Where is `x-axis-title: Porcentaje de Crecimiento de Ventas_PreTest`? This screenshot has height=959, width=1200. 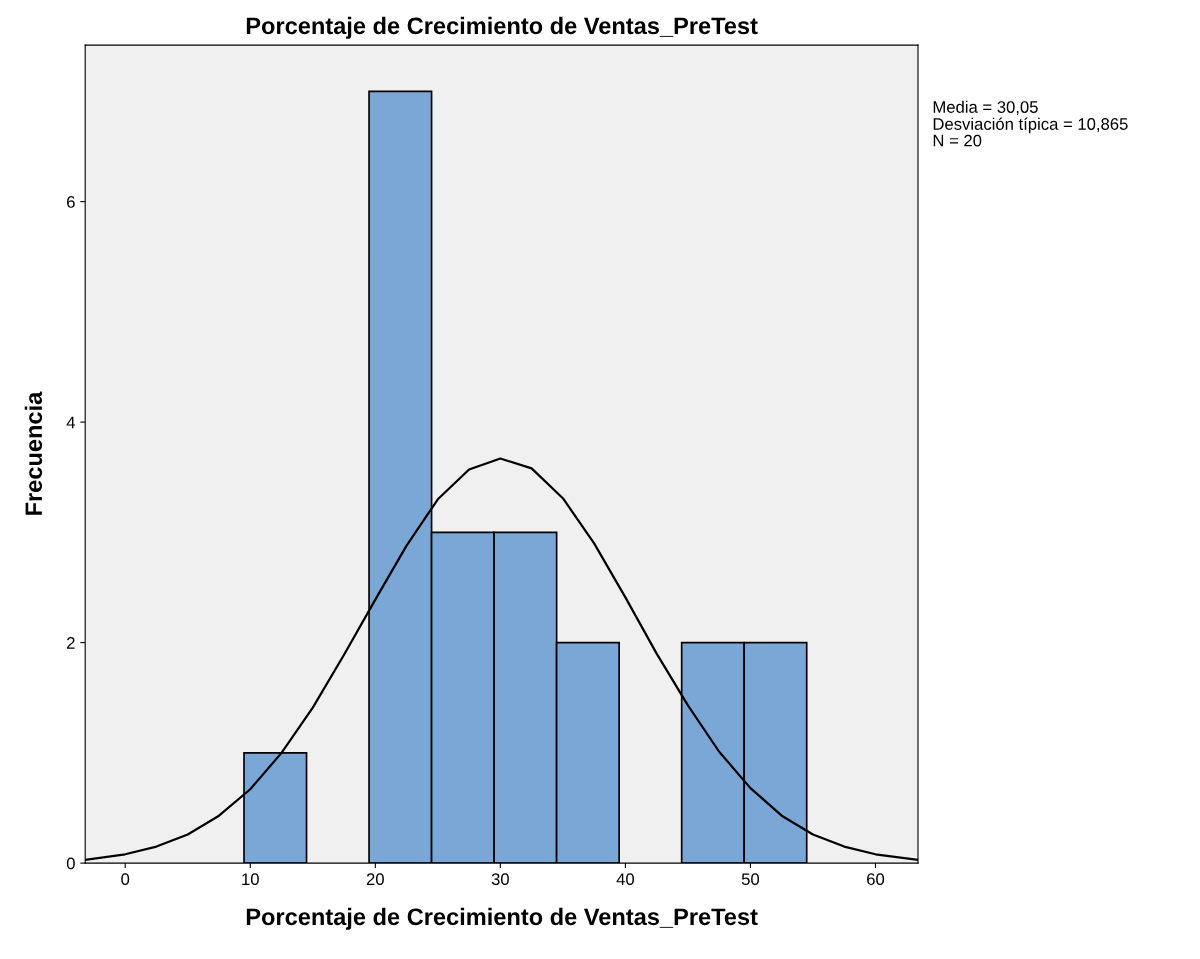 x-axis-title: Porcentaje de Crecimiento de Ventas_PreTest is located at coordinates (502, 918).